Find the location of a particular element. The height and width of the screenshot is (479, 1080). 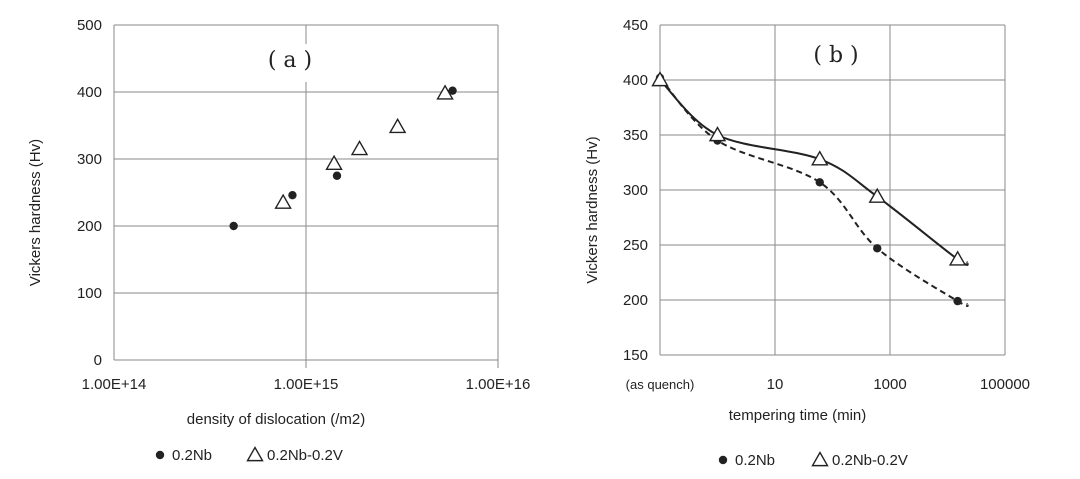

chart-a-legend: 0.2Nb 0.2Nb-0.2V is located at coordinates (249, 455).